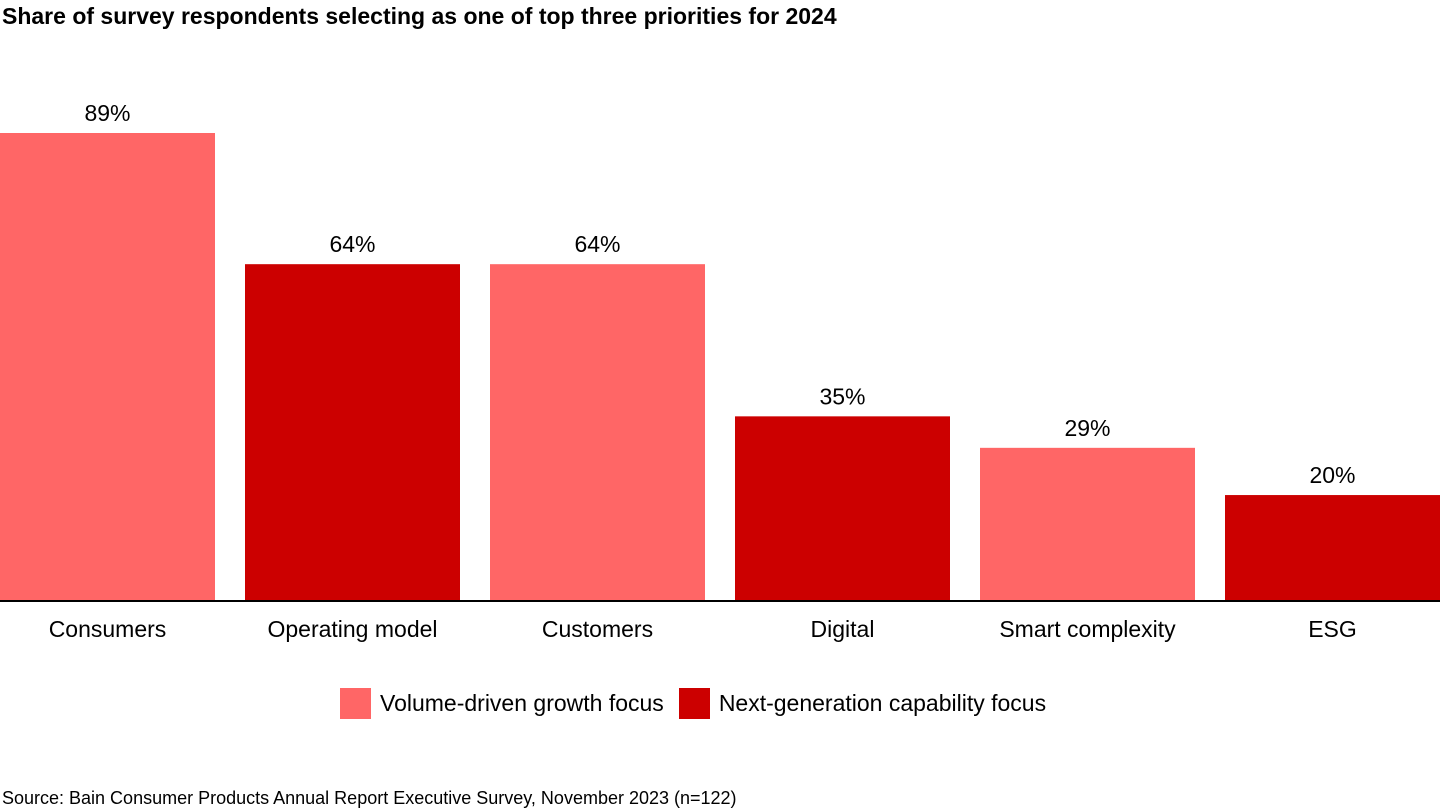 The width and height of the screenshot is (1440, 810). Describe the element at coordinates (352, 629) in the screenshot. I see `category-label-operating-model: Operating model` at that location.